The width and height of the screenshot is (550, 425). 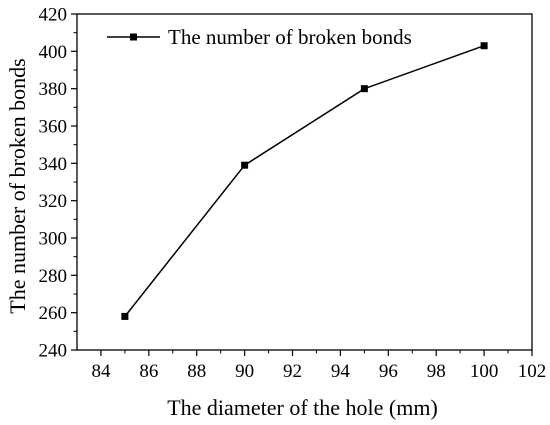 I want to click on x-tick-label: 86, so click(x=148, y=371).